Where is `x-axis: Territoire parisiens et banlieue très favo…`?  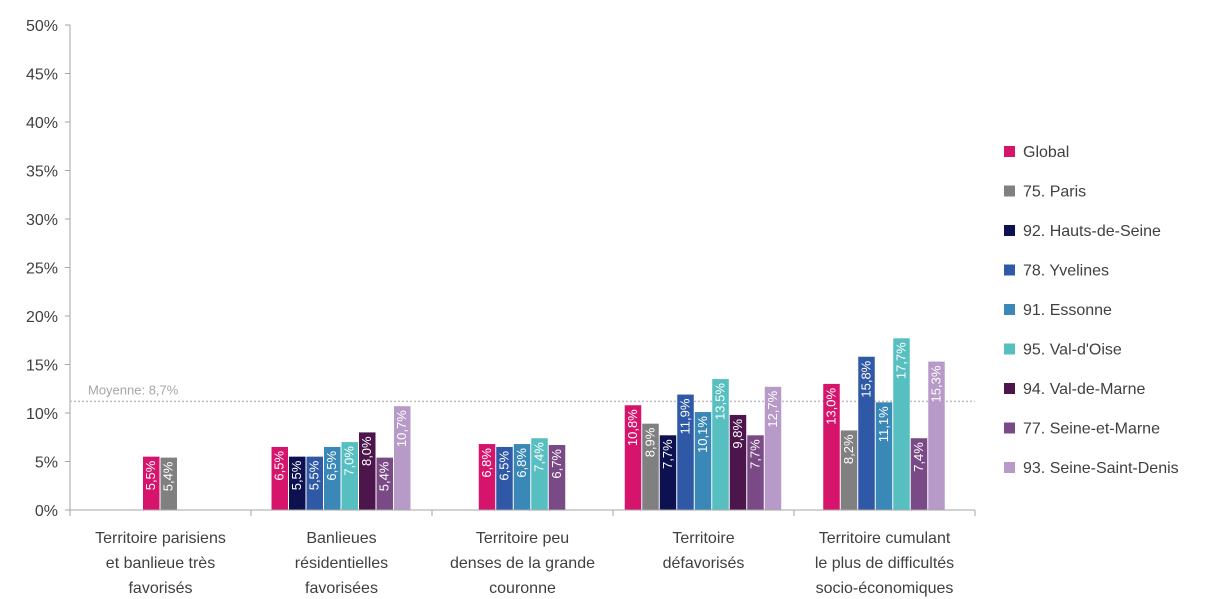 x-axis: Territoire parisiens et banlieue très favo… is located at coordinates (522, 553).